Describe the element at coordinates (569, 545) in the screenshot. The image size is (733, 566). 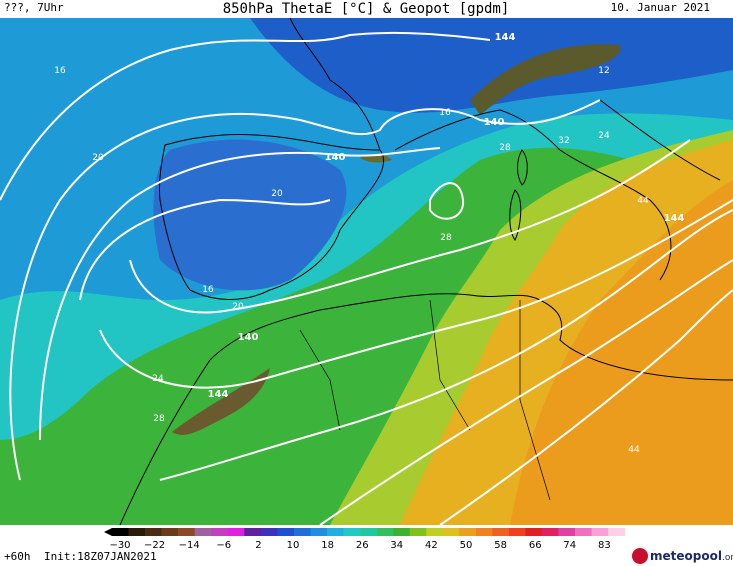
I see `colorbar-label: 74` at that location.